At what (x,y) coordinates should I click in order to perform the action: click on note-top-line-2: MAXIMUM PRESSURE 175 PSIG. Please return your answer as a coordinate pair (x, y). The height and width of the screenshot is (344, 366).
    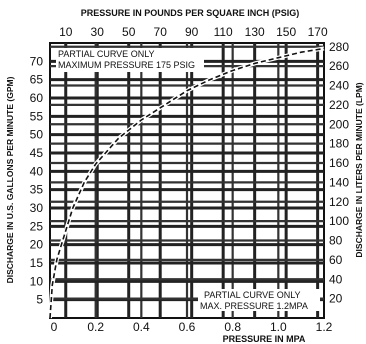
    Looking at the image, I should click on (126, 65).